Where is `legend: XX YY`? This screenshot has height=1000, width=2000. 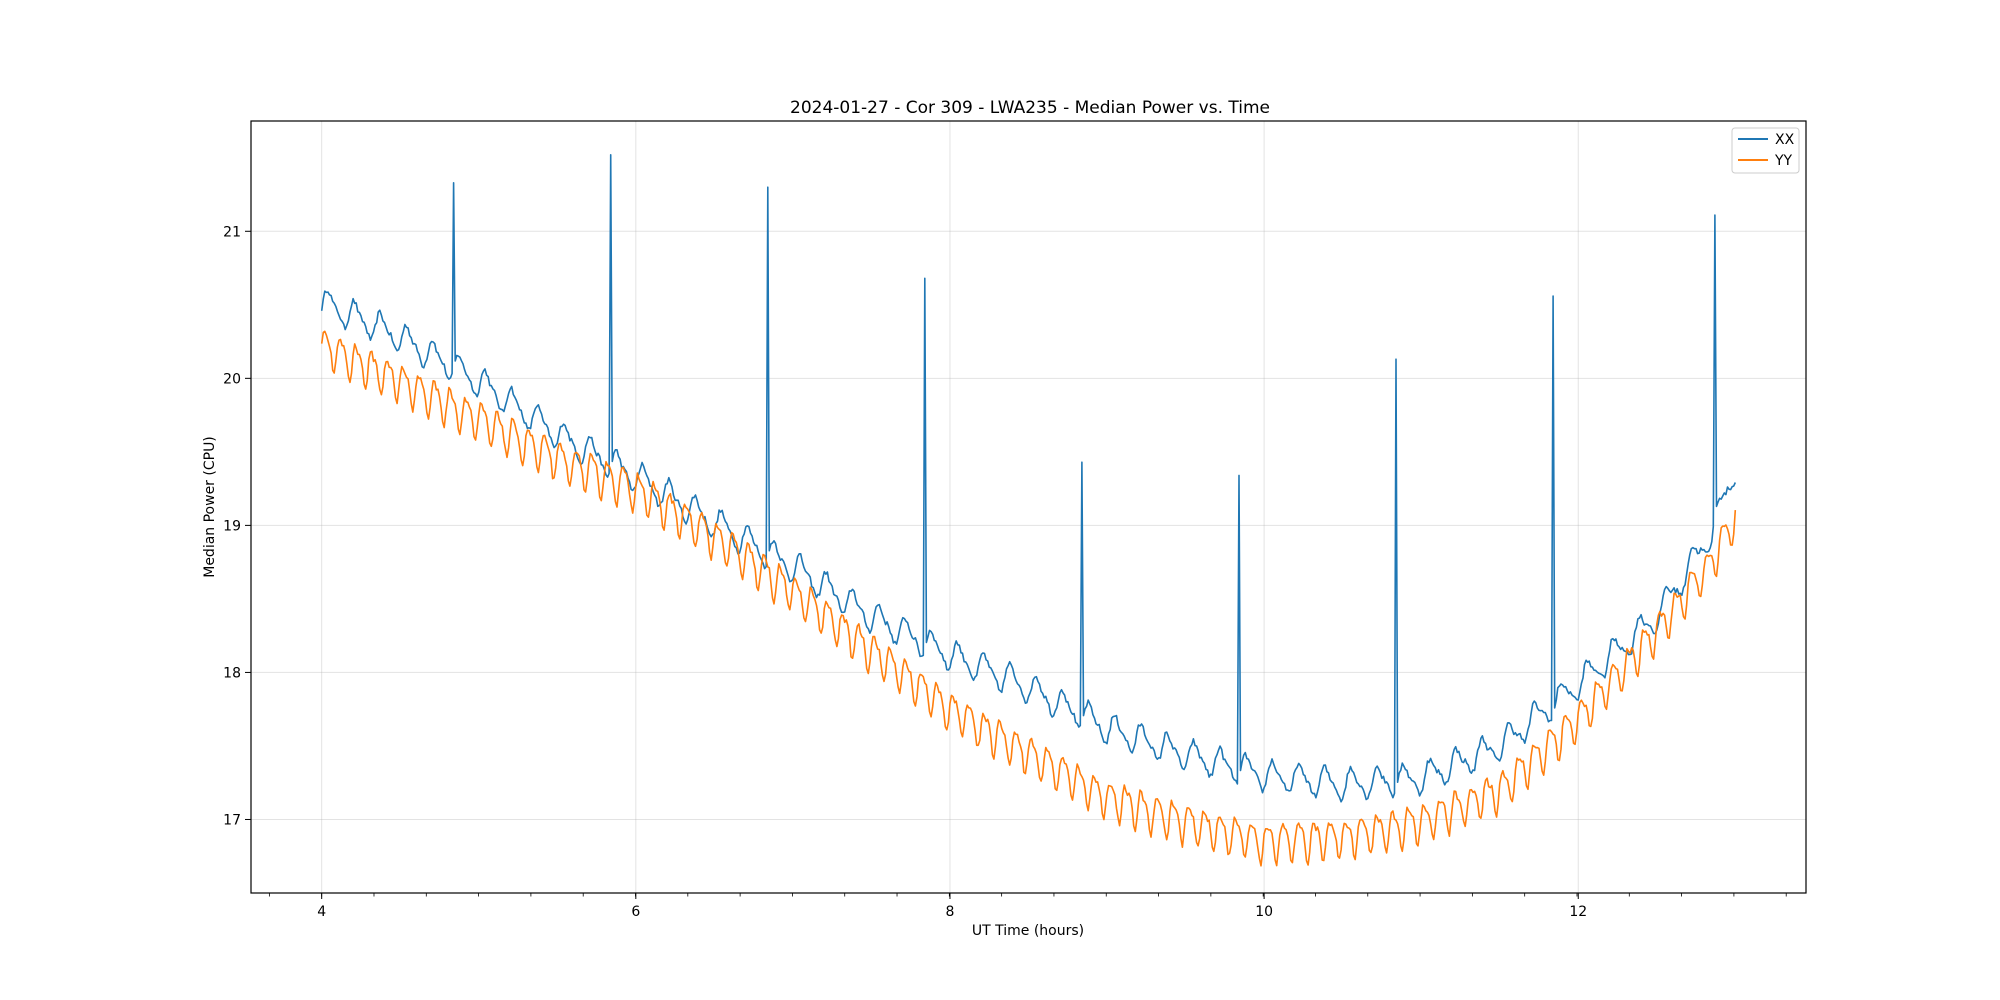
legend: XX YY is located at coordinates (1765, 150).